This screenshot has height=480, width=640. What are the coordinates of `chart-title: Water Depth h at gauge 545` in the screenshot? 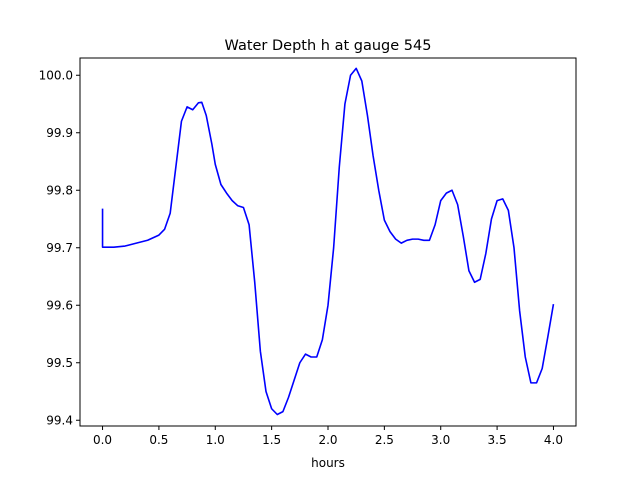 It's located at (328, 46).